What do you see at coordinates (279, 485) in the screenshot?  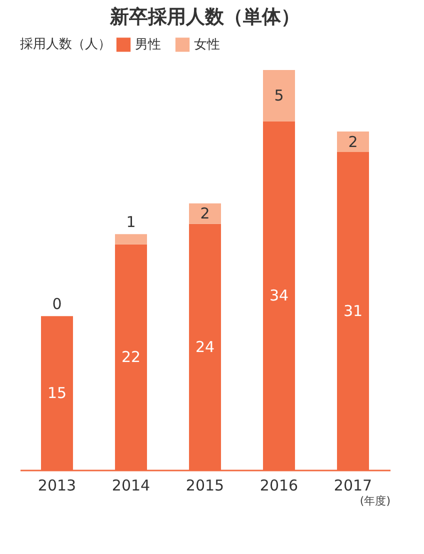 I see `x-tick-label: 2016` at bounding box center [279, 485].